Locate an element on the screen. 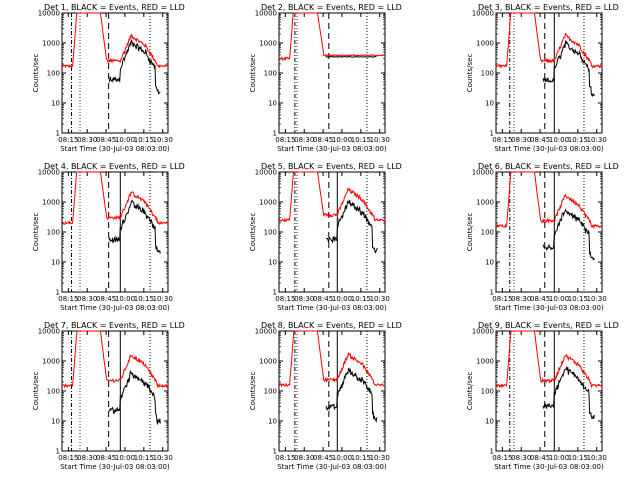 This screenshot has width=640, height=480. panel-title-det-1: Det 1, BLACK = Events, RED = LLD is located at coordinates (114, 7).